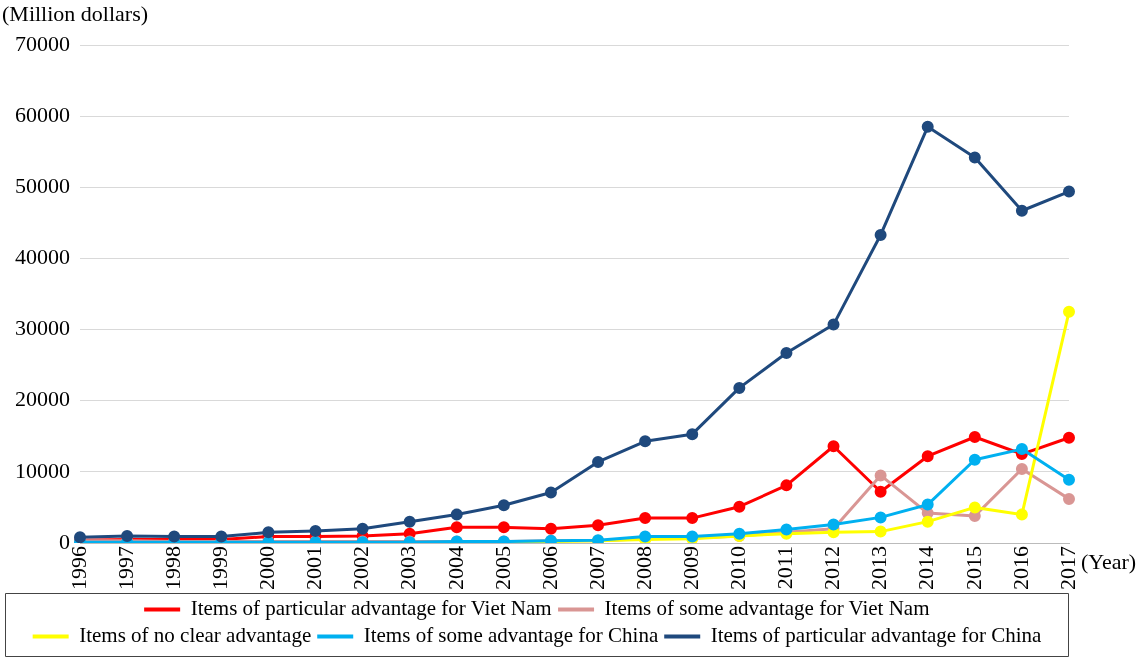  What do you see at coordinates (42, 186) in the screenshot?
I see `y-tick-label: 50000` at bounding box center [42, 186].